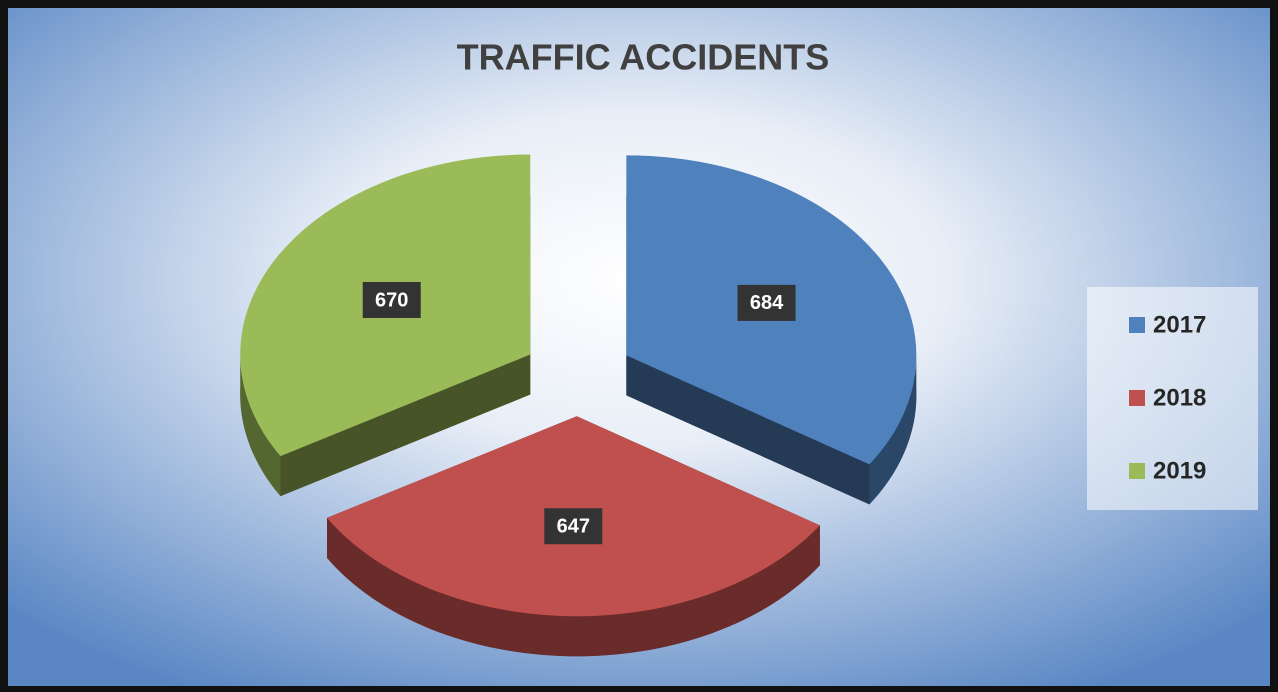 The image size is (1278, 692). I want to click on data-label: 684, so click(767, 303).